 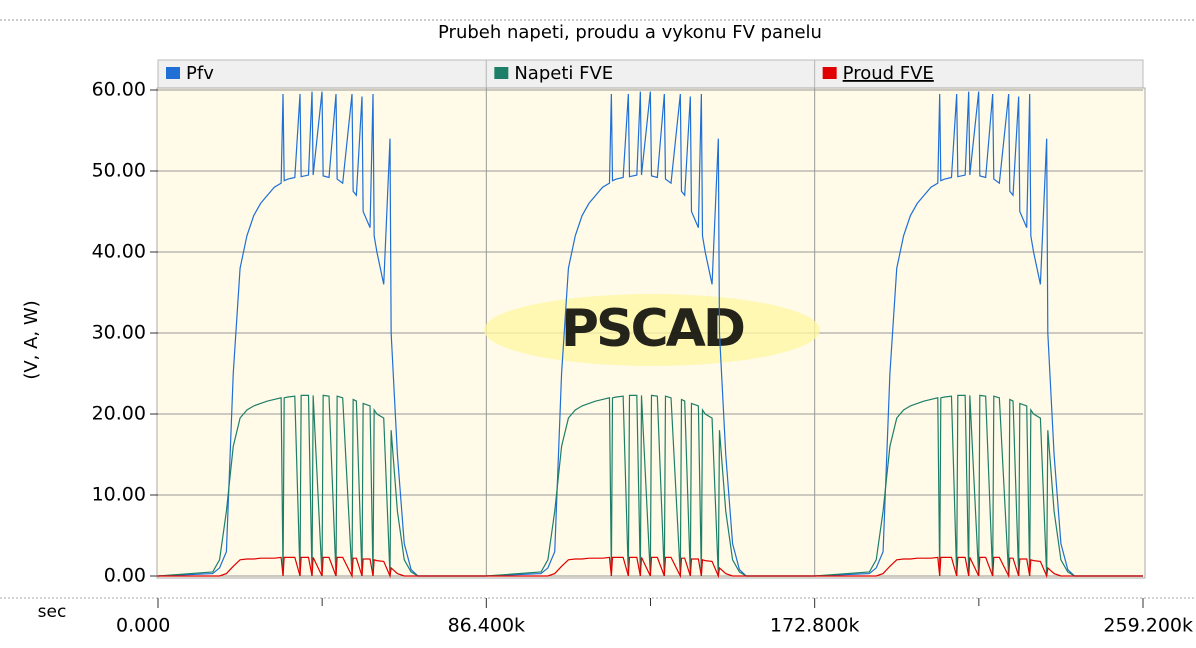 What do you see at coordinates (650, 567) in the screenshot?
I see `series-line` at bounding box center [650, 567].